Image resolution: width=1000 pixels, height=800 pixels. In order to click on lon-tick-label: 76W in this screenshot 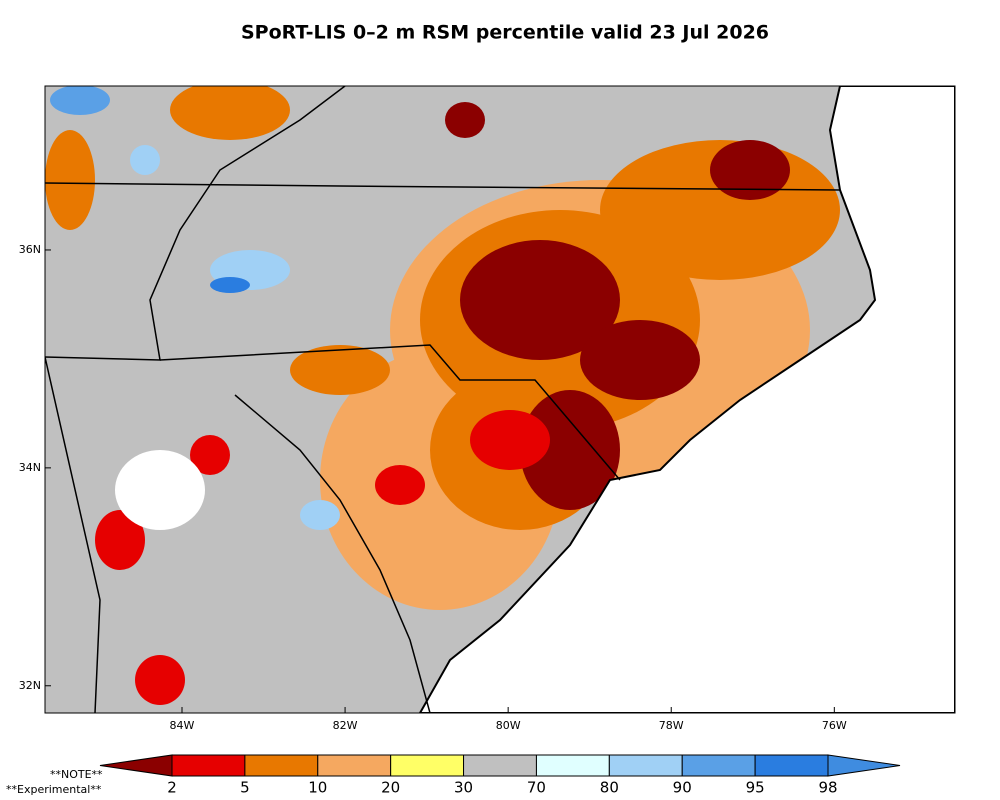, I will do `click(834, 725)`.